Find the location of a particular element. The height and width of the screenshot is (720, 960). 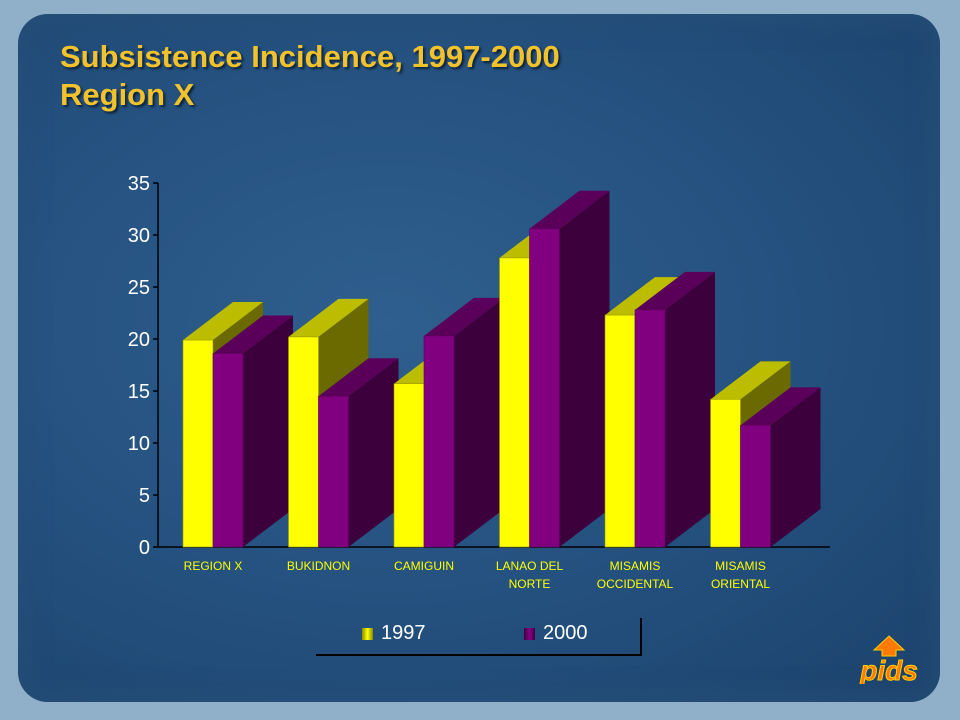

y-tick-label: 10 is located at coordinates (139, 444).